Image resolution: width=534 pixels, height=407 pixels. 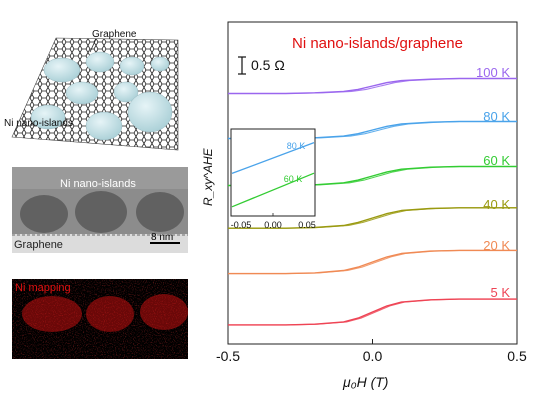 What do you see at coordinates (365, 382) in the screenshot?
I see `x-axis-label: μ₀H (T)` at bounding box center [365, 382].